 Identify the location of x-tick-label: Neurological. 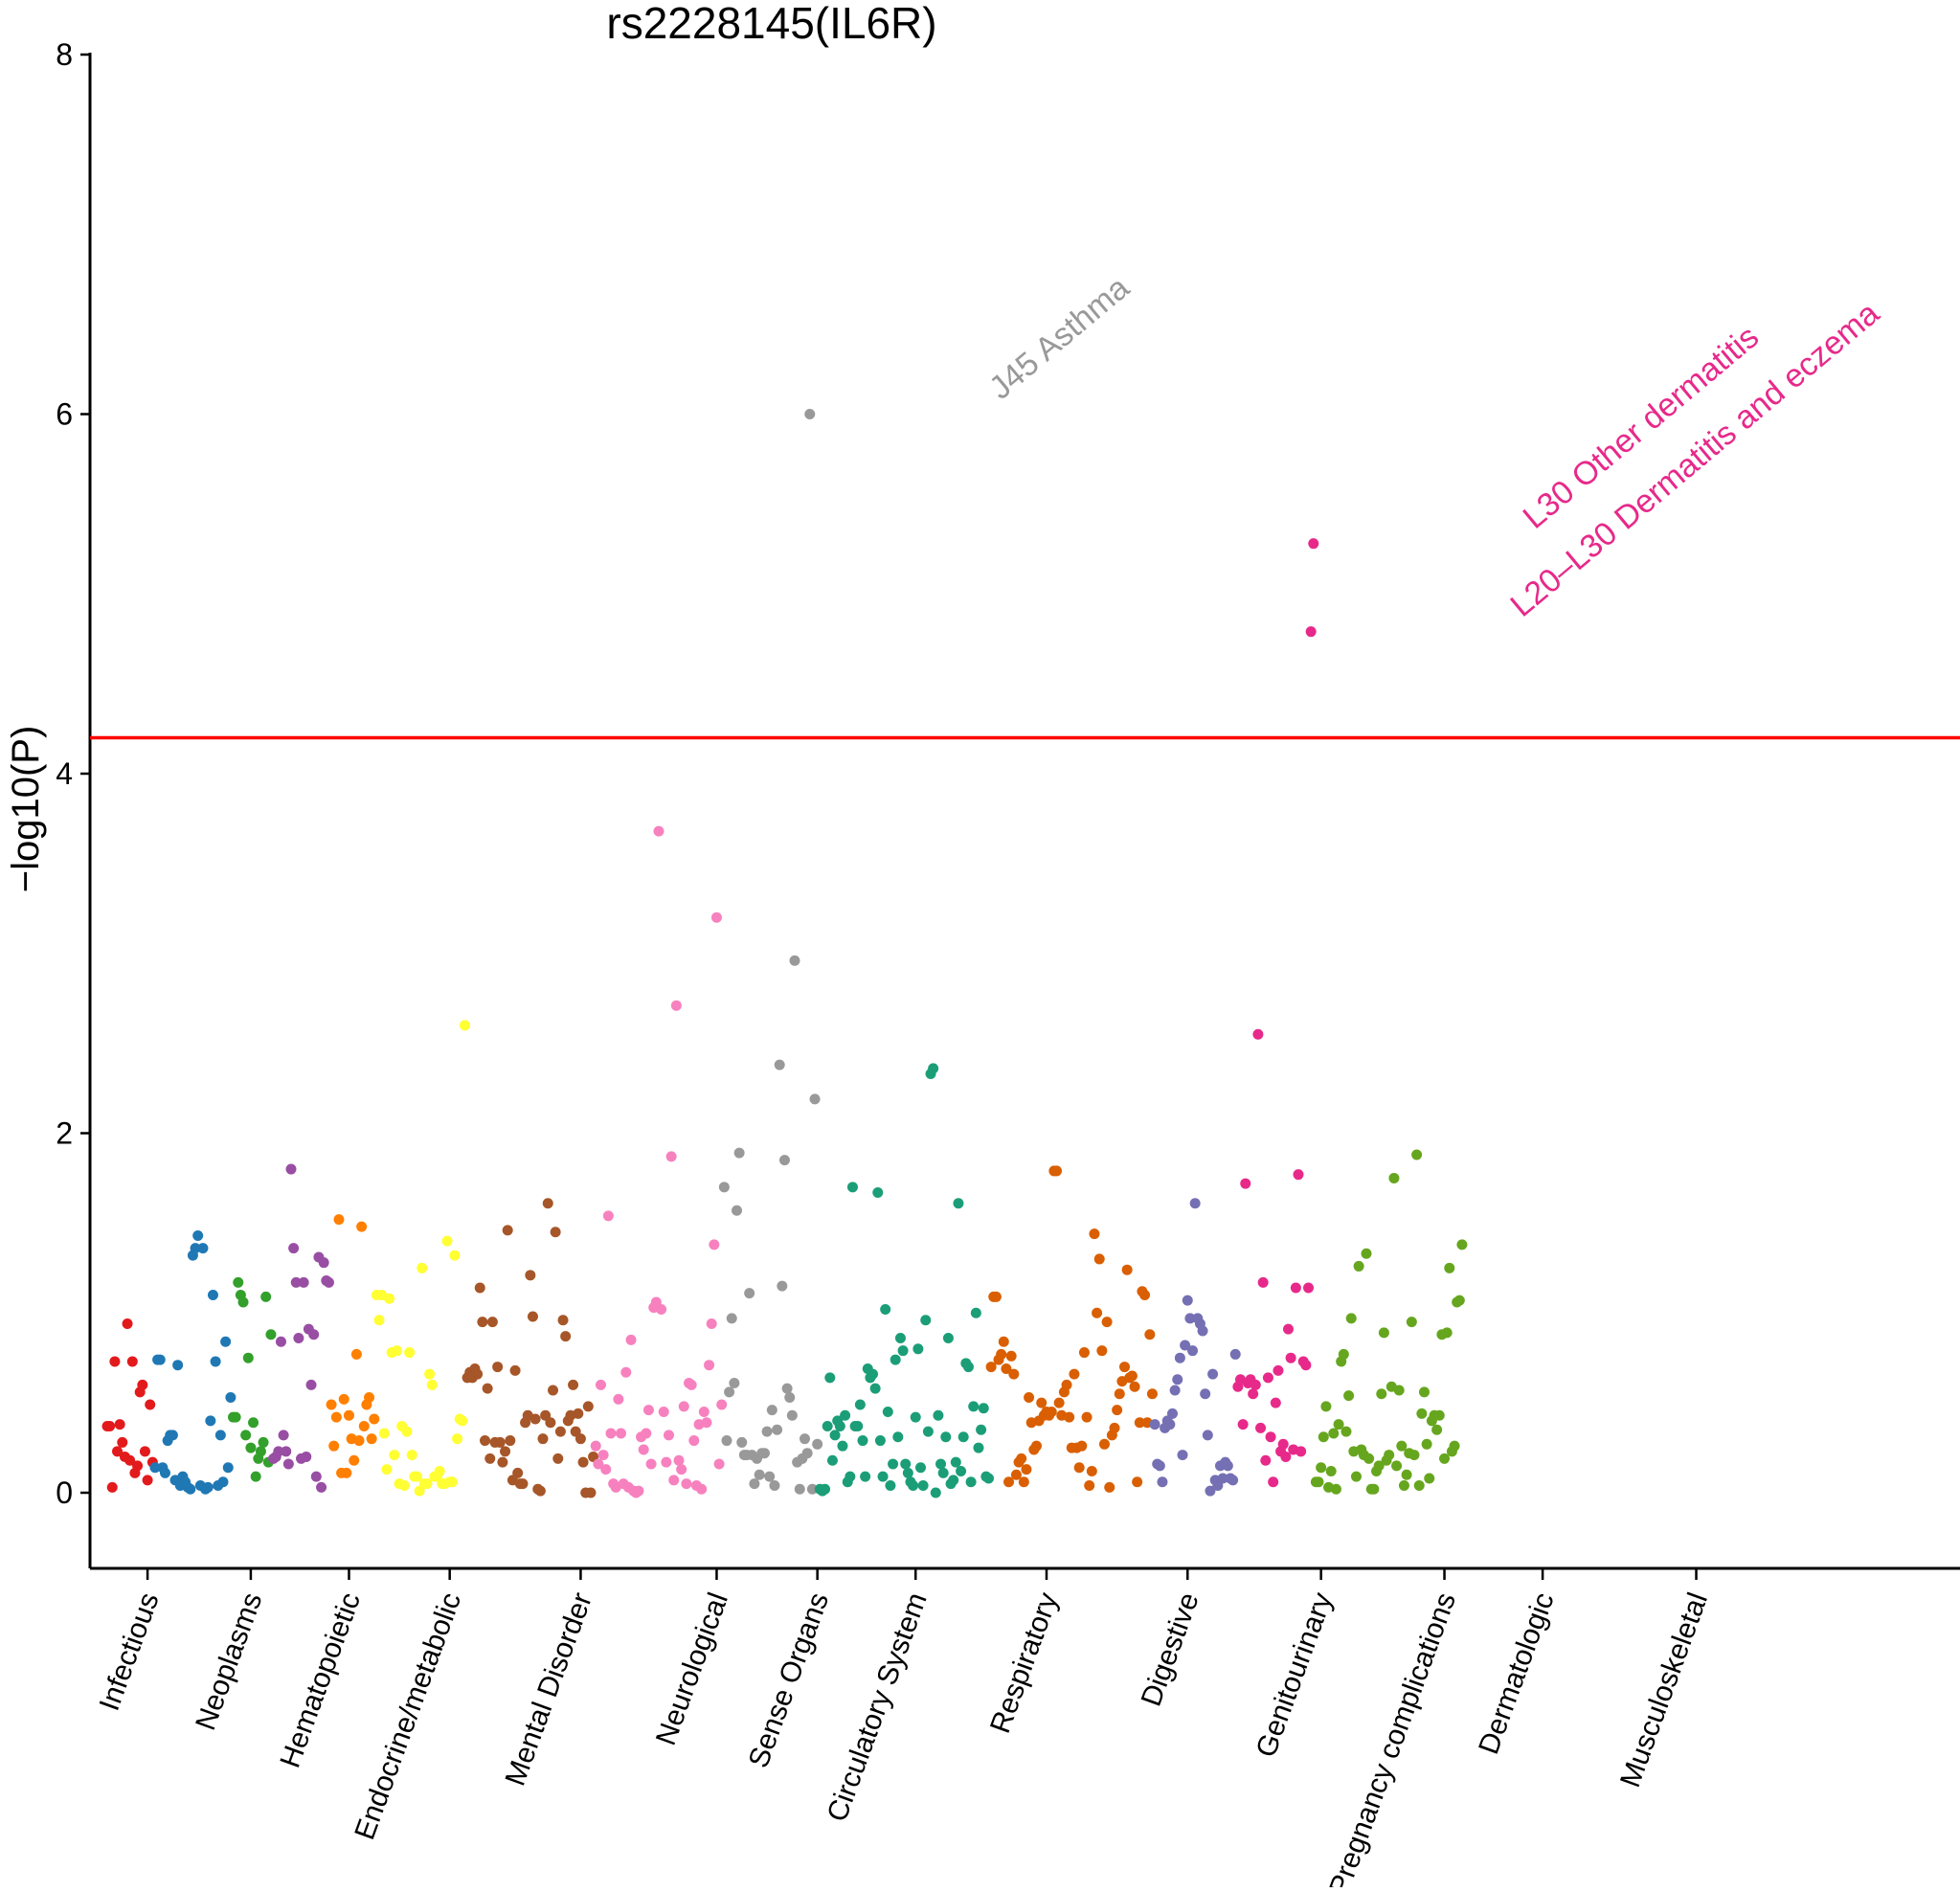
(692, 1669).